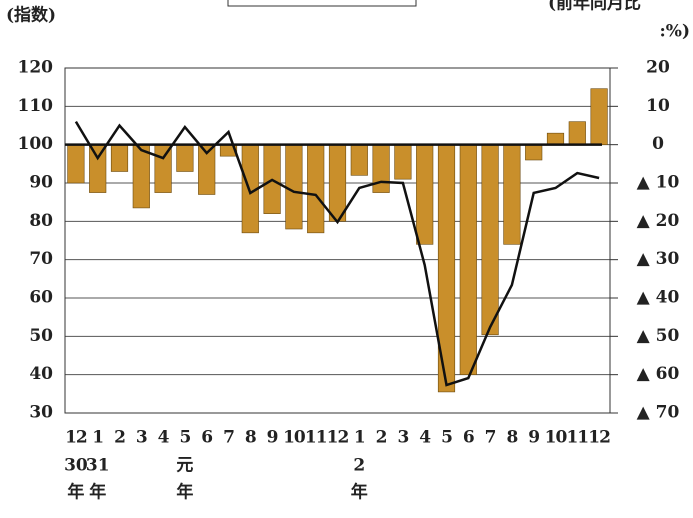 This screenshot has width=693, height=518. Describe the element at coordinates (184, 466) in the screenshot. I see `x-year-label: 元` at that location.